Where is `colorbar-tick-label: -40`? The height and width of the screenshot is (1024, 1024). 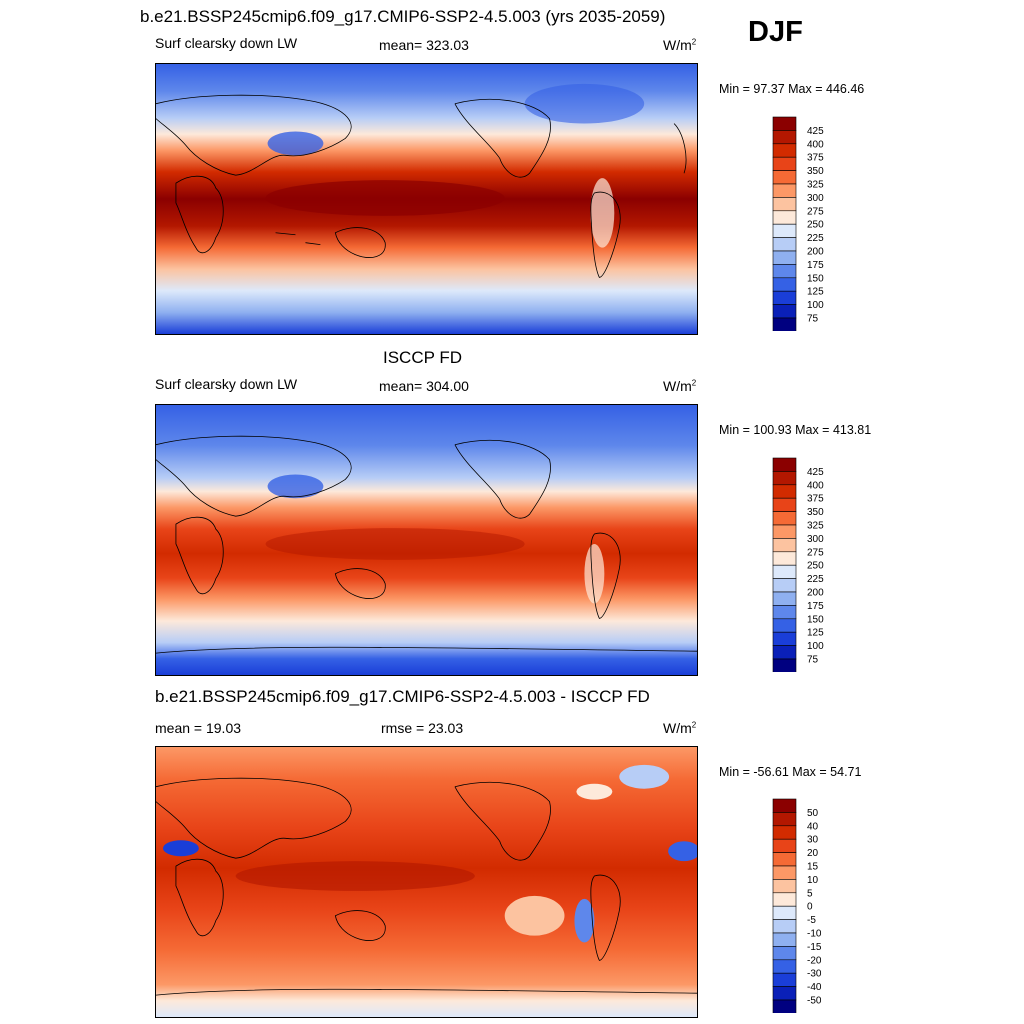 colorbar-tick-label: -40 is located at coordinates (814, 987).